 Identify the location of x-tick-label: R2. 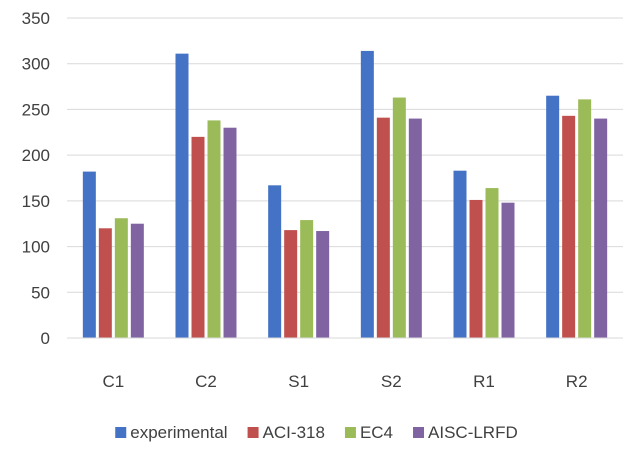
(577, 381).